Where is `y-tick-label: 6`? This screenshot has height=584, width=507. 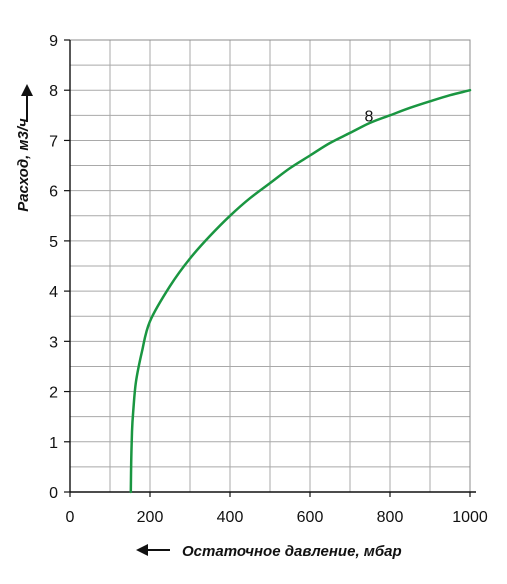 y-tick-label: 6 is located at coordinates (53, 192).